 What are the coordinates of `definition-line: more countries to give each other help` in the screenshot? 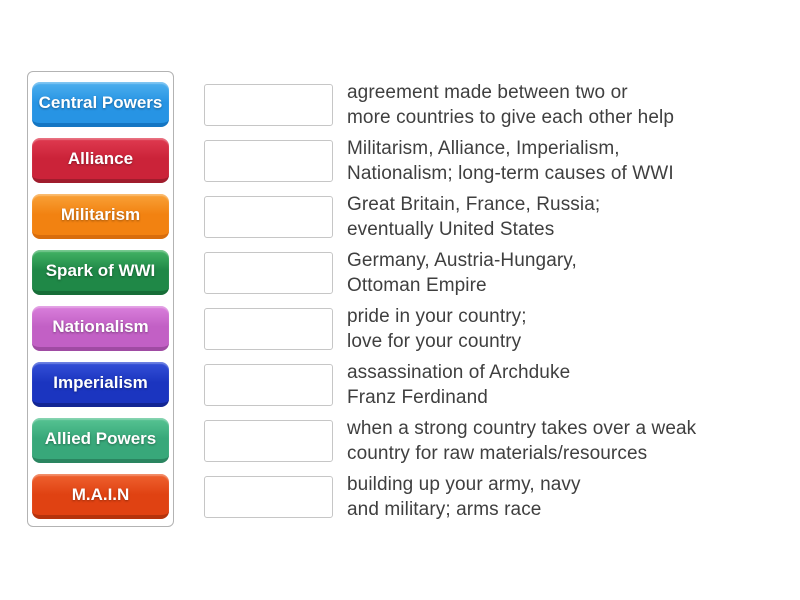 It's located at (510, 117).